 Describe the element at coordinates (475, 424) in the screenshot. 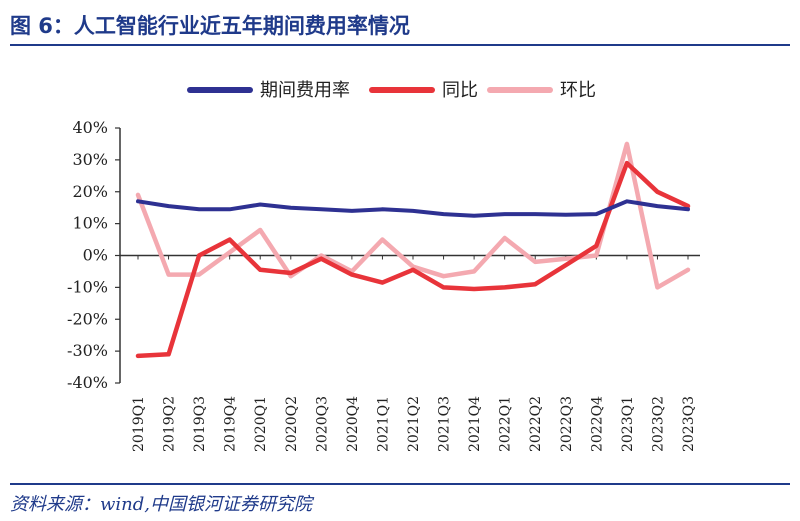

I see `x-tick-label: 2021Q4` at that location.